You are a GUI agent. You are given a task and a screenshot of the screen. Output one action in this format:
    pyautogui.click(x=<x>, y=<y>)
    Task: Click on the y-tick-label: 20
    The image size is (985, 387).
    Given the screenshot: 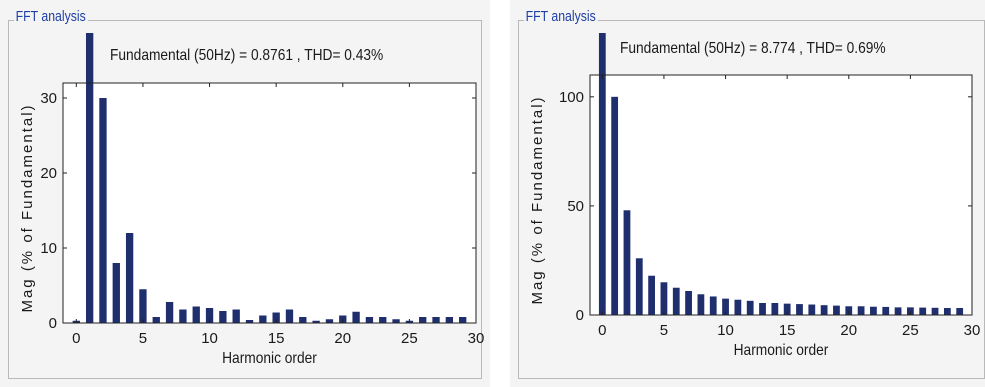 What is the action you would take?
    pyautogui.click(x=48, y=173)
    